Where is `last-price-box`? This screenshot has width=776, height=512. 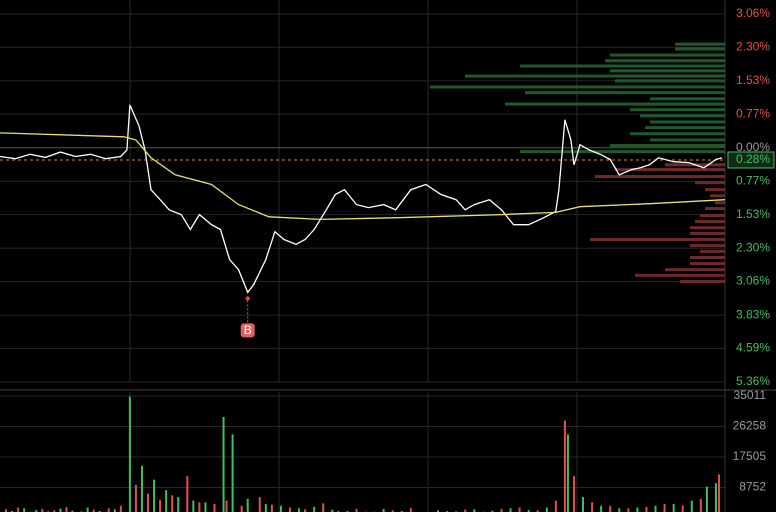
last-price-box is located at coordinates (751, 160).